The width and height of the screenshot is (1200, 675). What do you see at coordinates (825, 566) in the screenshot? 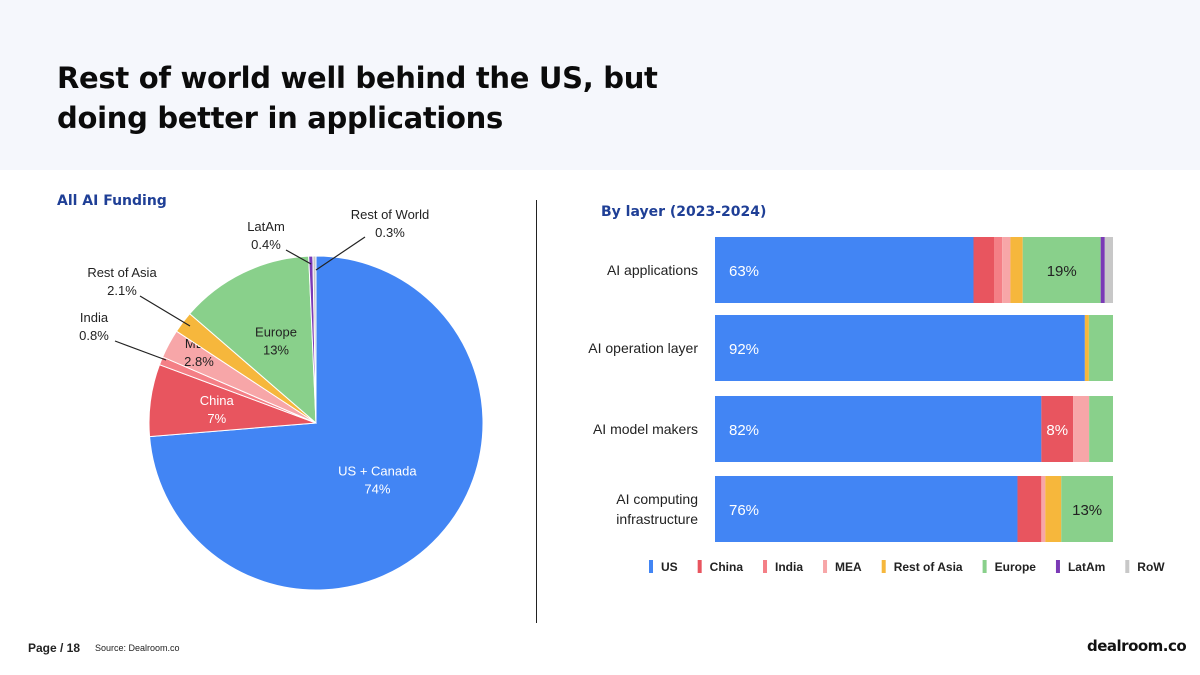
I see `legend-swatch-mea` at bounding box center [825, 566].